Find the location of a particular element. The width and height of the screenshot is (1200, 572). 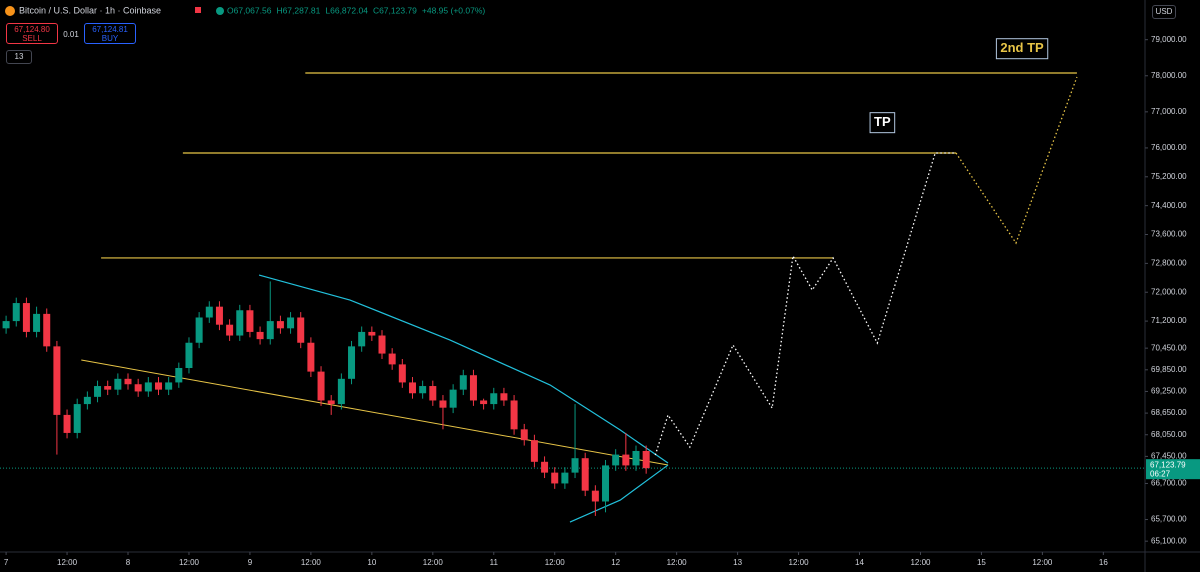

x-tick-label: 12 is located at coordinates (615, 562).